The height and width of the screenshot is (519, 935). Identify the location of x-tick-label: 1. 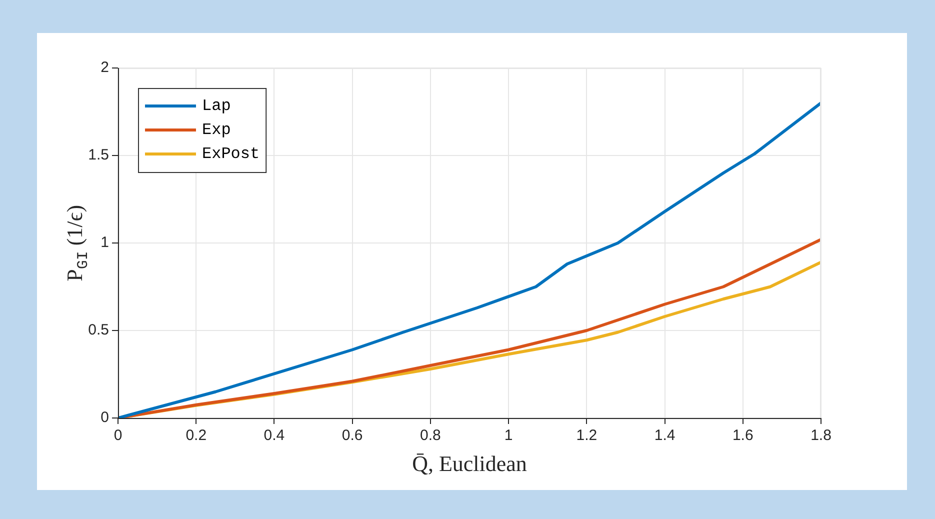
(508, 435).